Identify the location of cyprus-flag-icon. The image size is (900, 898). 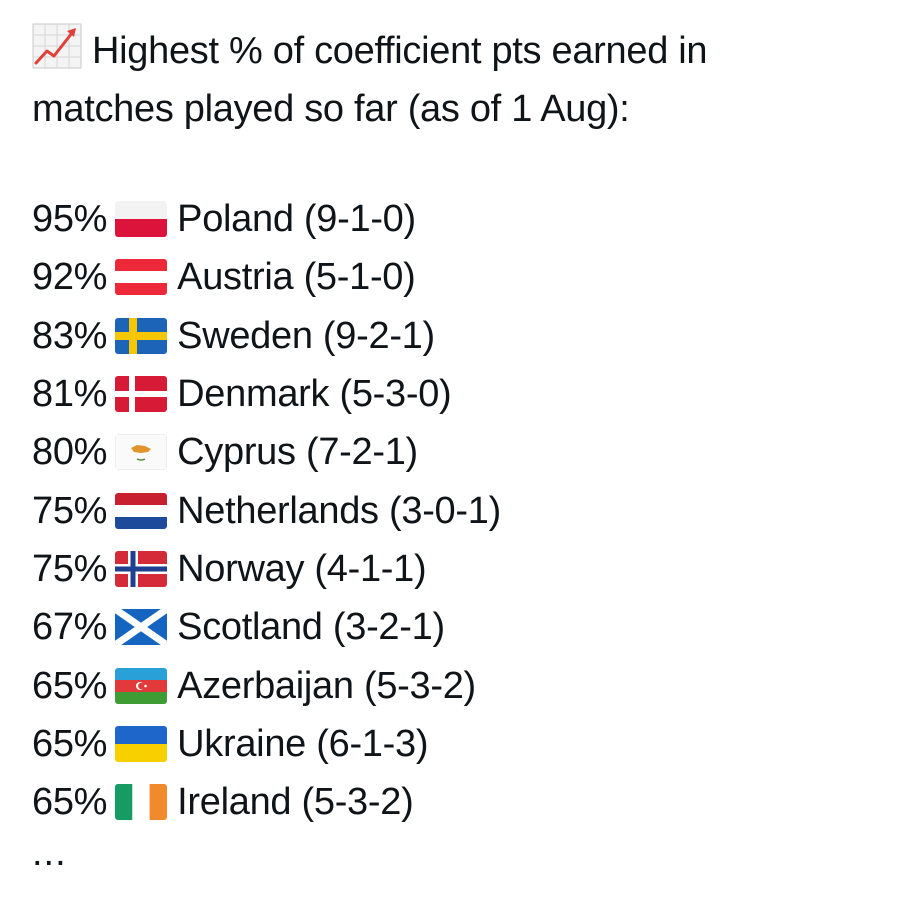
(141, 452).